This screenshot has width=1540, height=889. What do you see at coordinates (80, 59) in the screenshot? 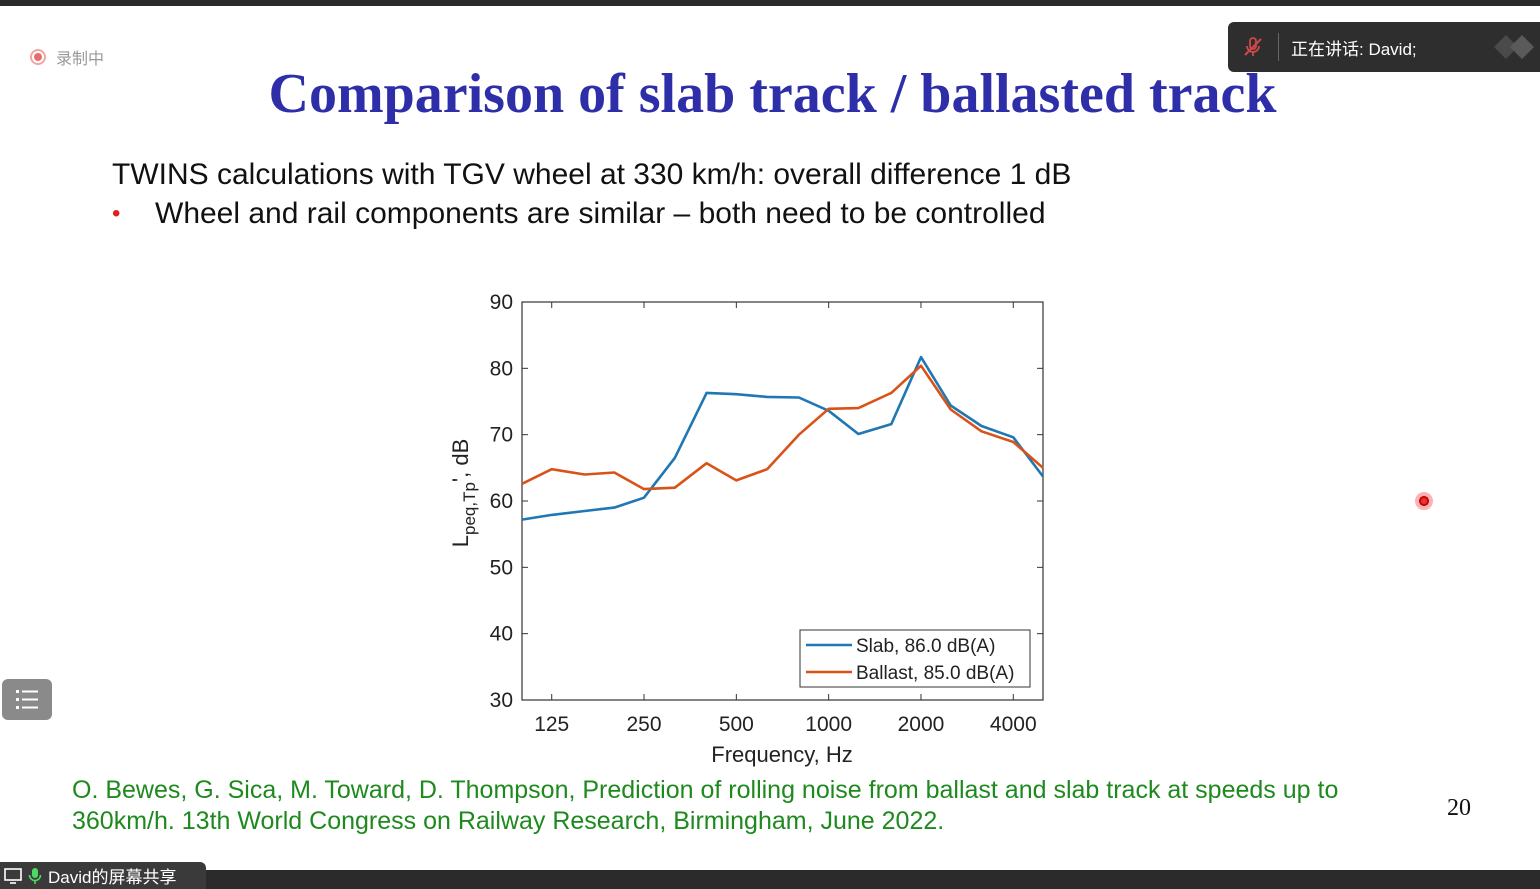
I see `recording-label: 录制中` at bounding box center [80, 59].